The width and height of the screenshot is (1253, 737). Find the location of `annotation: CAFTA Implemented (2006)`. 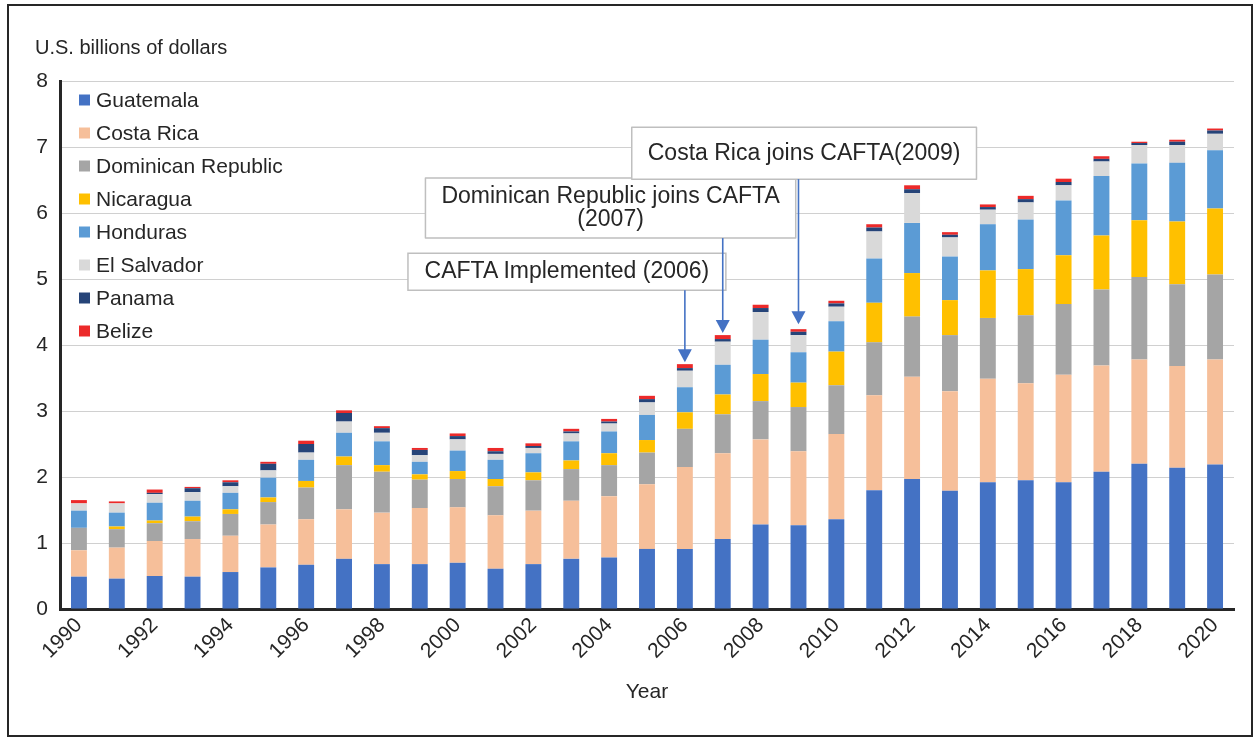

annotation: CAFTA Implemented (2006) is located at coordinates (567, 269).